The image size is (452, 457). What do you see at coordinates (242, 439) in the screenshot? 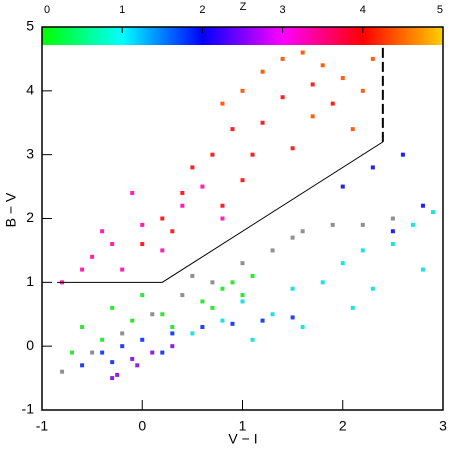
I see `x-axis-label: V − I` at bounding box center [242, 439].